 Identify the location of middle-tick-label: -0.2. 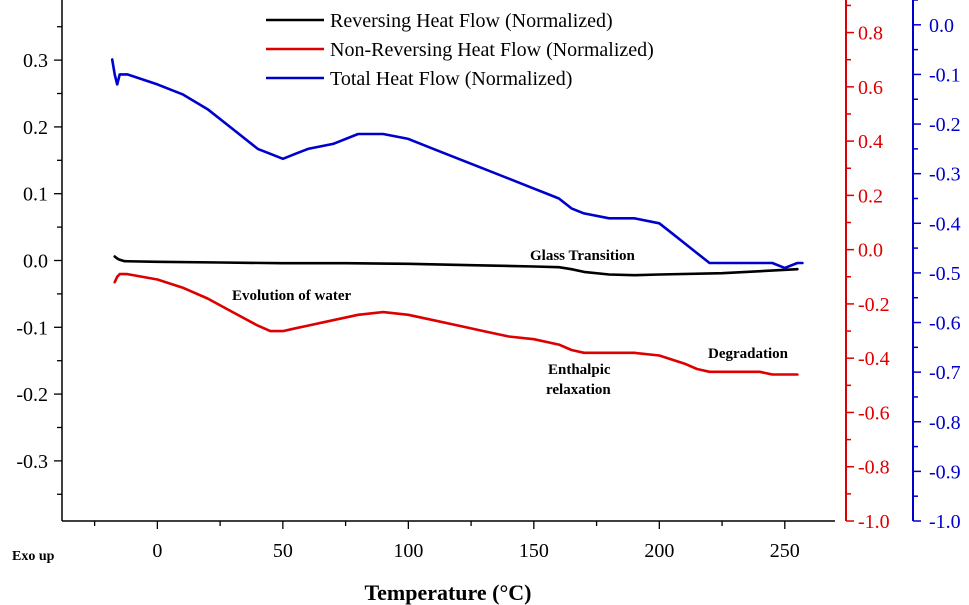
(874, 305).